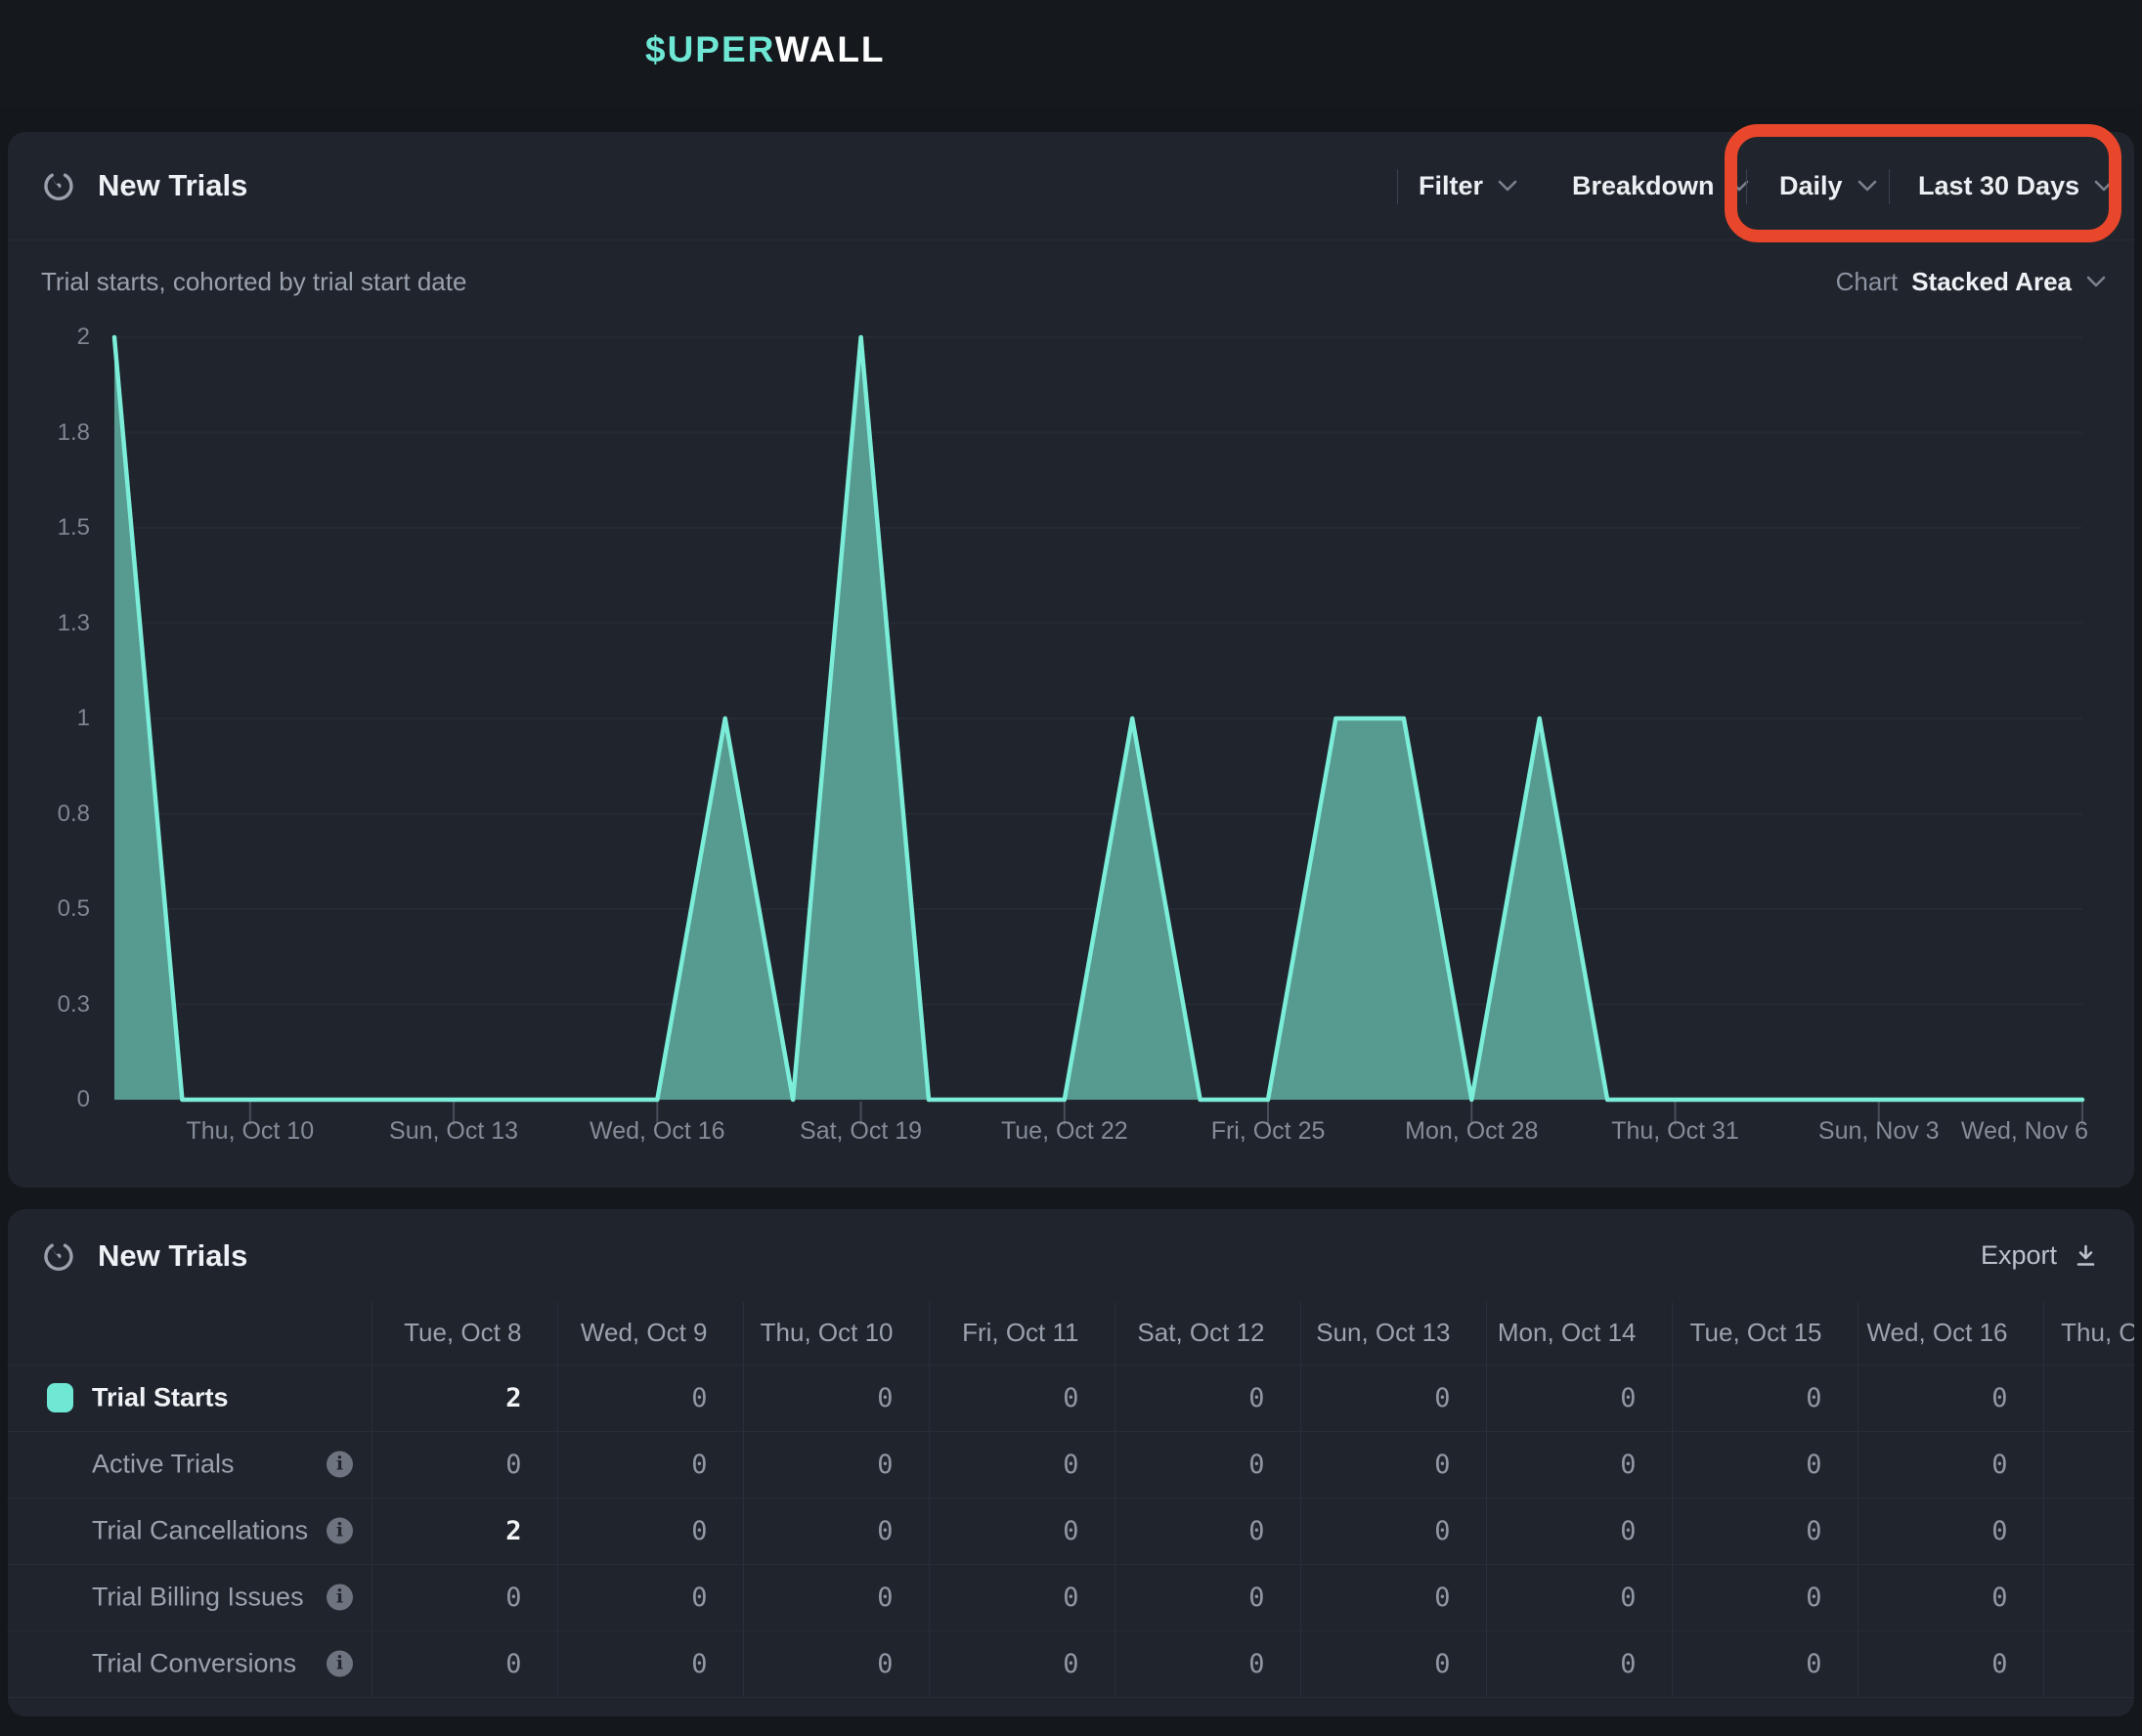  What do you see at coordinates (1071, 1255) in the screenshot?
I see `table-card-header: New Trials Export` at bounding box center [1071, 1255].